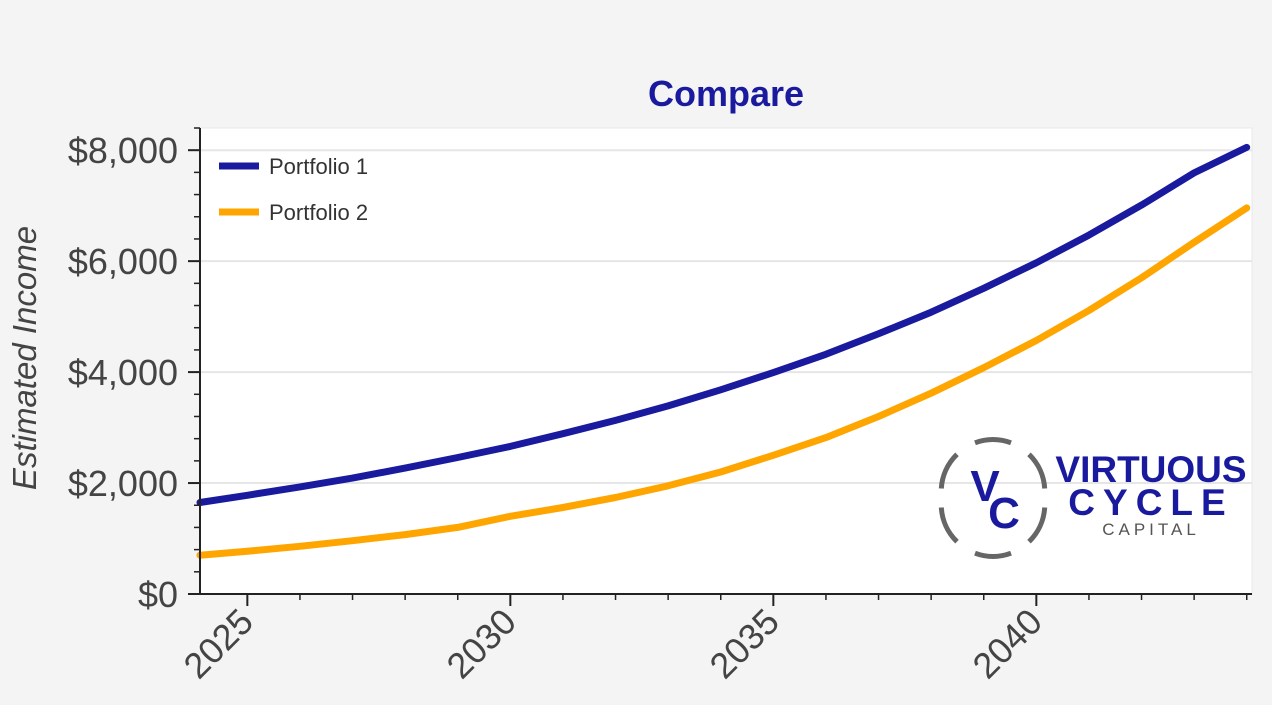 Image resolution: width=1272 pixels, height=705 pixels. I want to click on logo-line-virtuous: VIRTUOUS, so click(1150, 469).